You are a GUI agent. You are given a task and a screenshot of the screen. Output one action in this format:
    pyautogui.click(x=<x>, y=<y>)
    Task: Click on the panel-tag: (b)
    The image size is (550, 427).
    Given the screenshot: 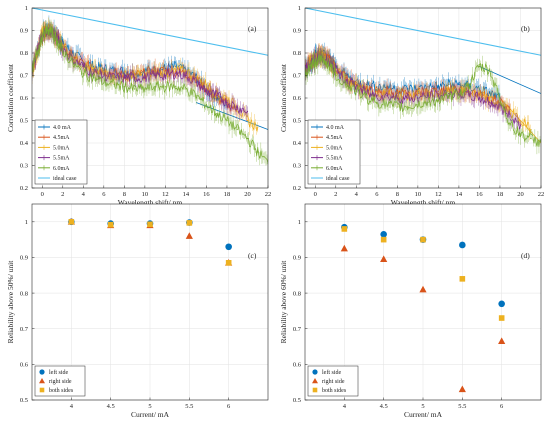 What is the action you would take?
    pyautogui.click(x=525, y=28)
    